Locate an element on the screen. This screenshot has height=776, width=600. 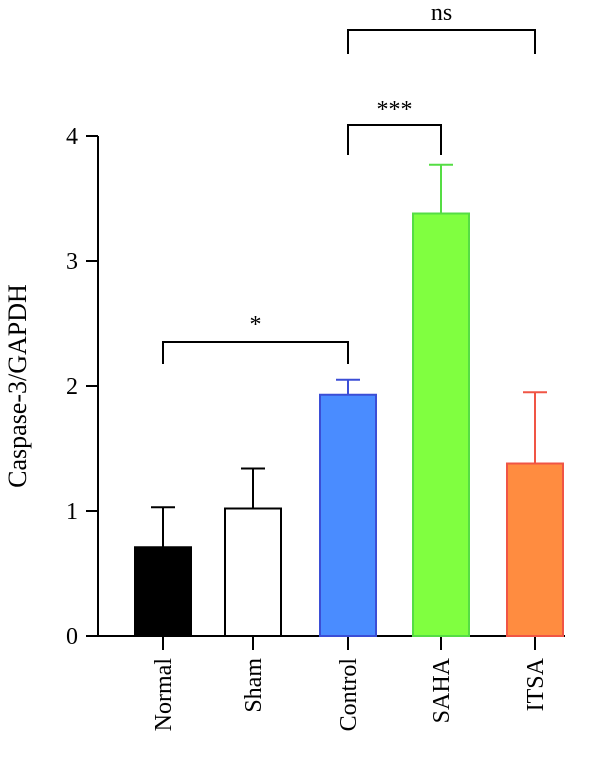
y-tick-label: 1 is located at coordinates (72, 512).